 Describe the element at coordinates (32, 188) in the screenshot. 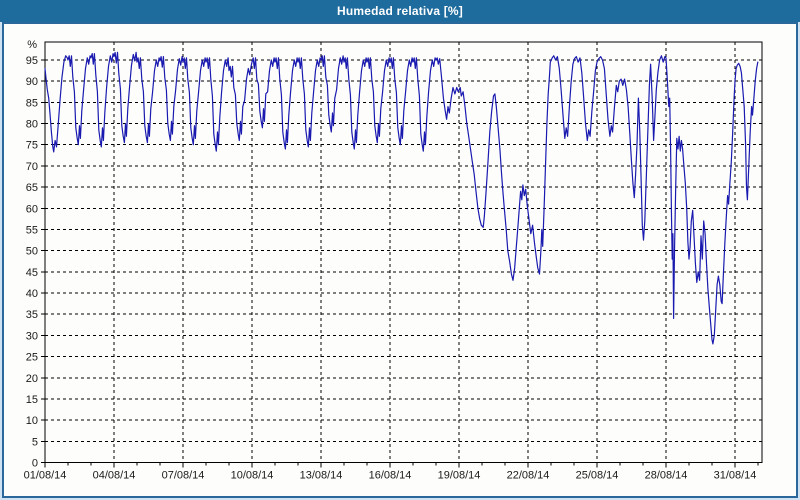

I see `y-tick-label: 65` at that location.